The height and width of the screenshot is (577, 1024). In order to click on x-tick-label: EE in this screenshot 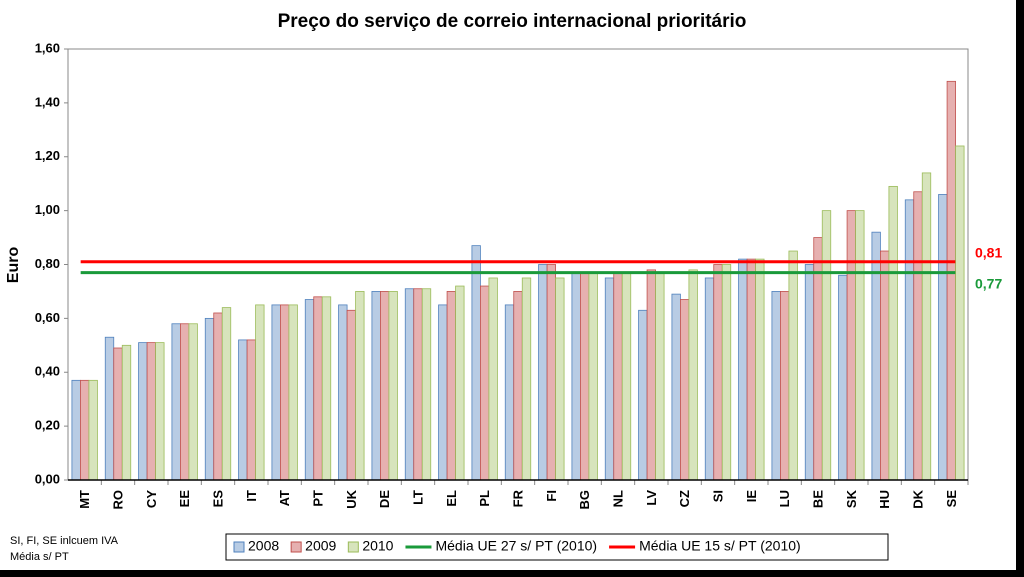, I will do `click(184, 499)`.